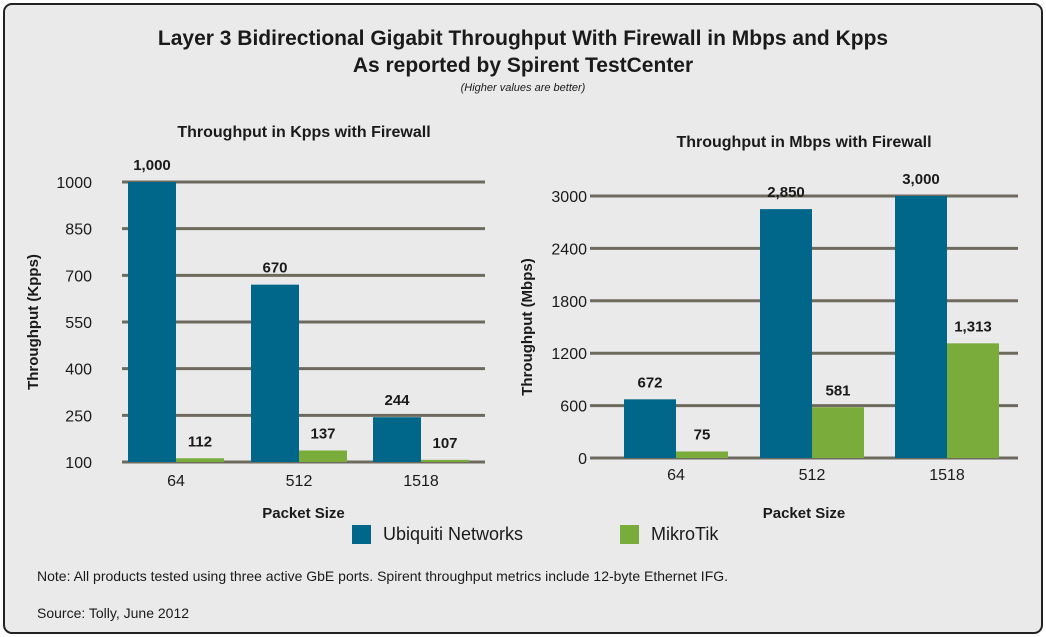  I want to click on chart1-y-tick-label: 250, so click(78, 416).